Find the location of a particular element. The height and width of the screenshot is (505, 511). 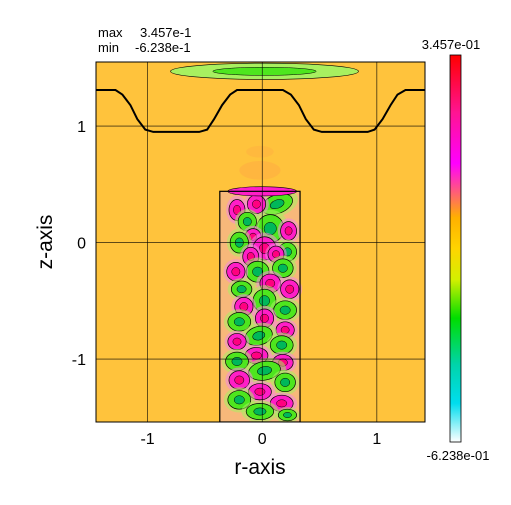

top-field-band is located at coordinates (264, 71).